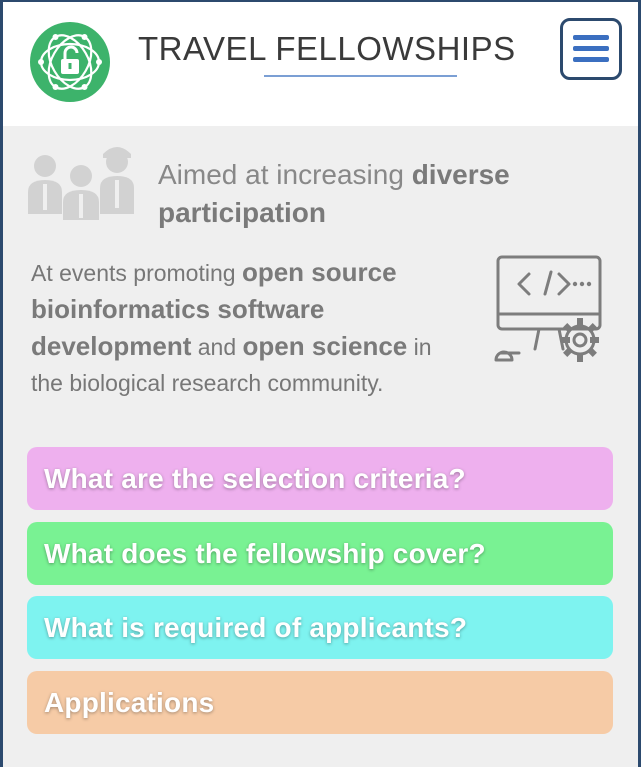 Image resolution: width=641 pixels, height=767 pixels. I want to click on accordion-fellowship-cover: What does the fellowship cover?, so click(320, 553).